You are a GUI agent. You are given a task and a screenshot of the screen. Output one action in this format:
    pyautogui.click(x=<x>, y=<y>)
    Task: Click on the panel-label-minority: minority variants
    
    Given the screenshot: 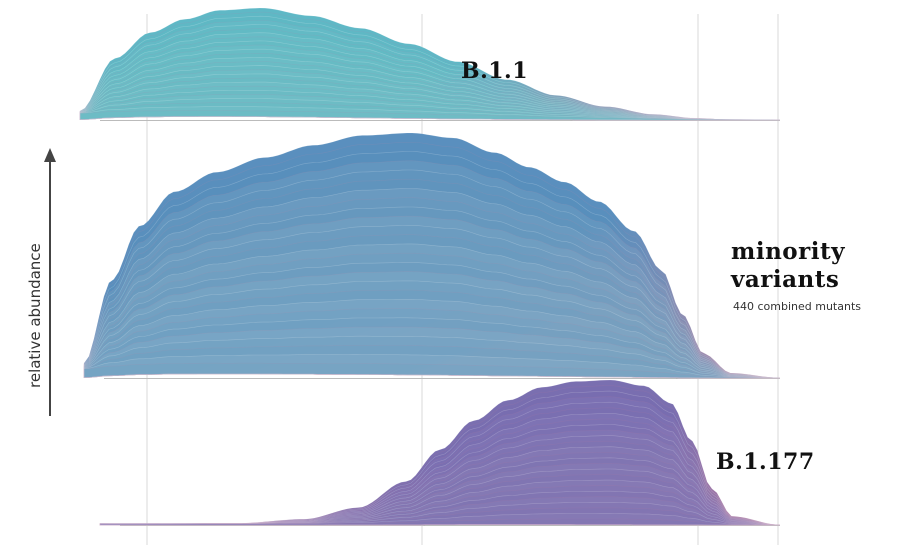 What is the action you would take?
    pyautogui.click(x=788, y=265)
    